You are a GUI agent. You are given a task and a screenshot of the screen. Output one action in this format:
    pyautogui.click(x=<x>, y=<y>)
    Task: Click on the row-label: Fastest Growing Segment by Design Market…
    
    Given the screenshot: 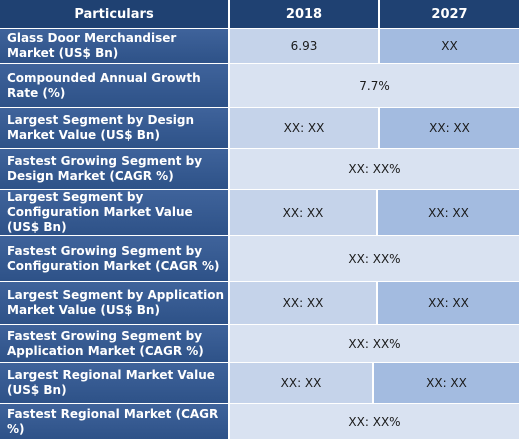 What is the action you would take?
    pyautogui.click(x=114, y=169)
    